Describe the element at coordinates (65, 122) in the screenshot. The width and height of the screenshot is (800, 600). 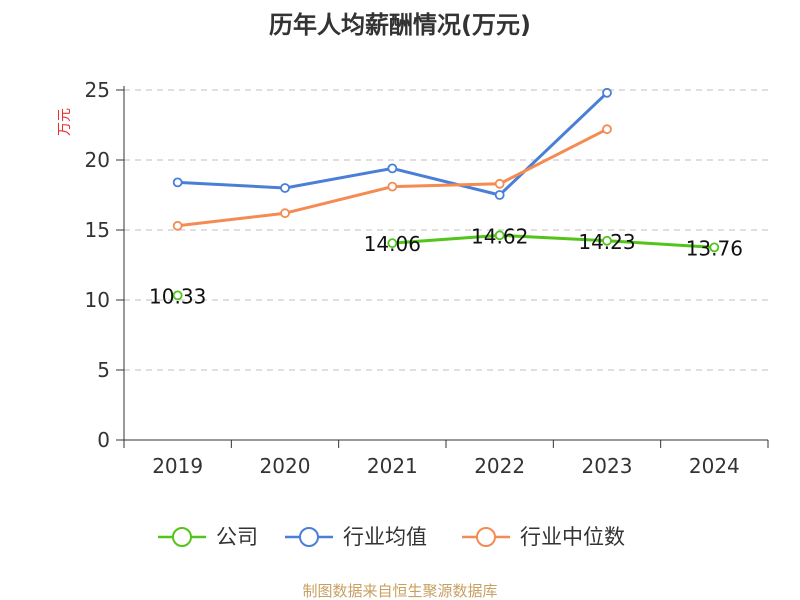
I see `y-axis-label: 万元` at that location.